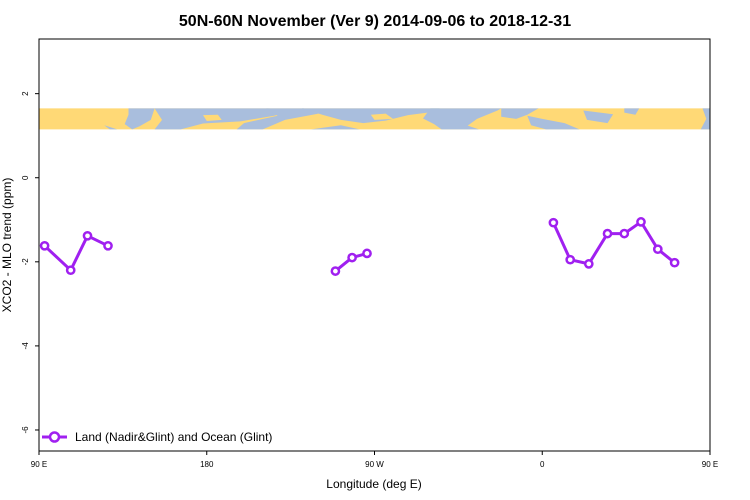 This screenshot has height=500, width=750. What do you see at coordinates (25, 177) in the screenshot?
I see `y-tick-label: 0` at bounding box center [25, 177].